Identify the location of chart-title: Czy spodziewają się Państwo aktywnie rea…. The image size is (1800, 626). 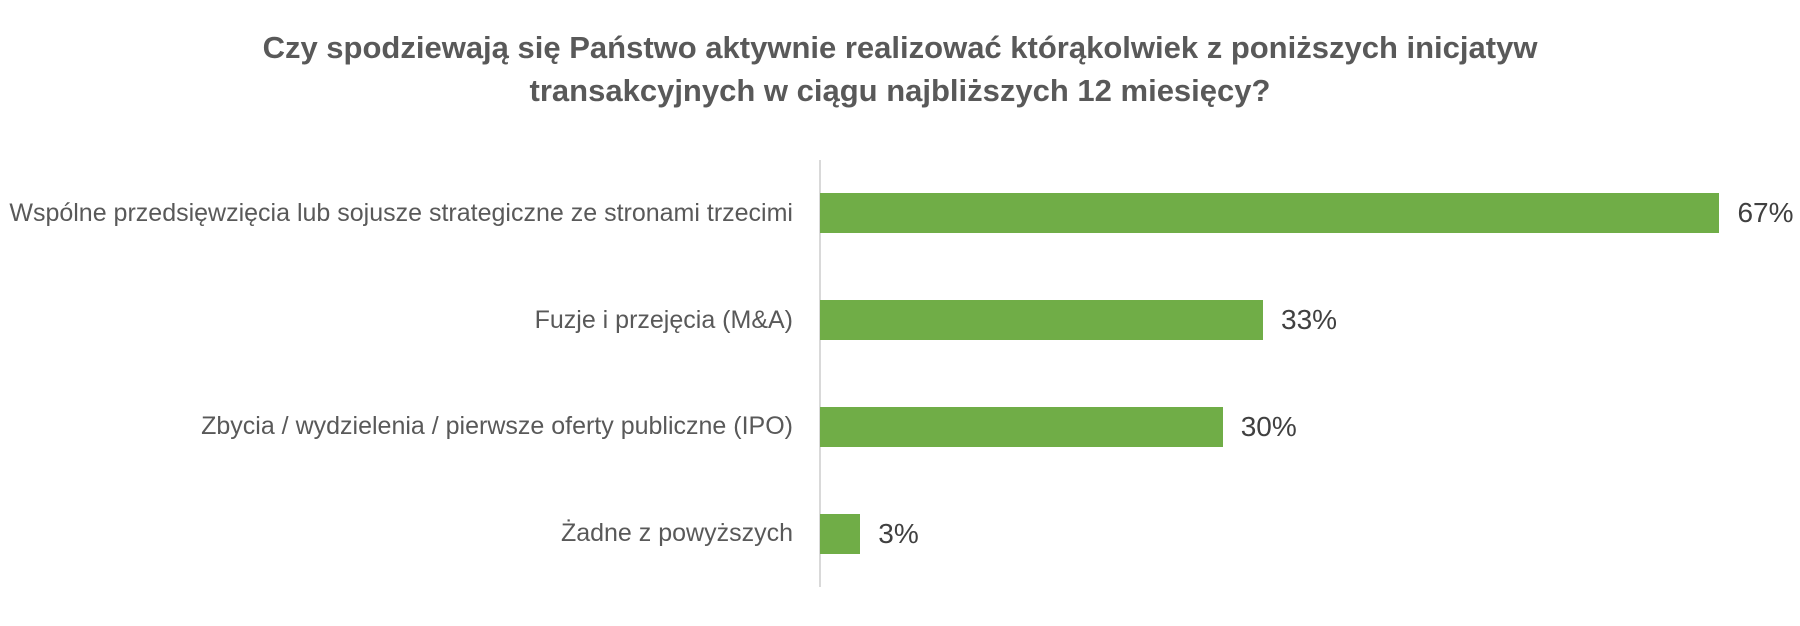
(900, 69).